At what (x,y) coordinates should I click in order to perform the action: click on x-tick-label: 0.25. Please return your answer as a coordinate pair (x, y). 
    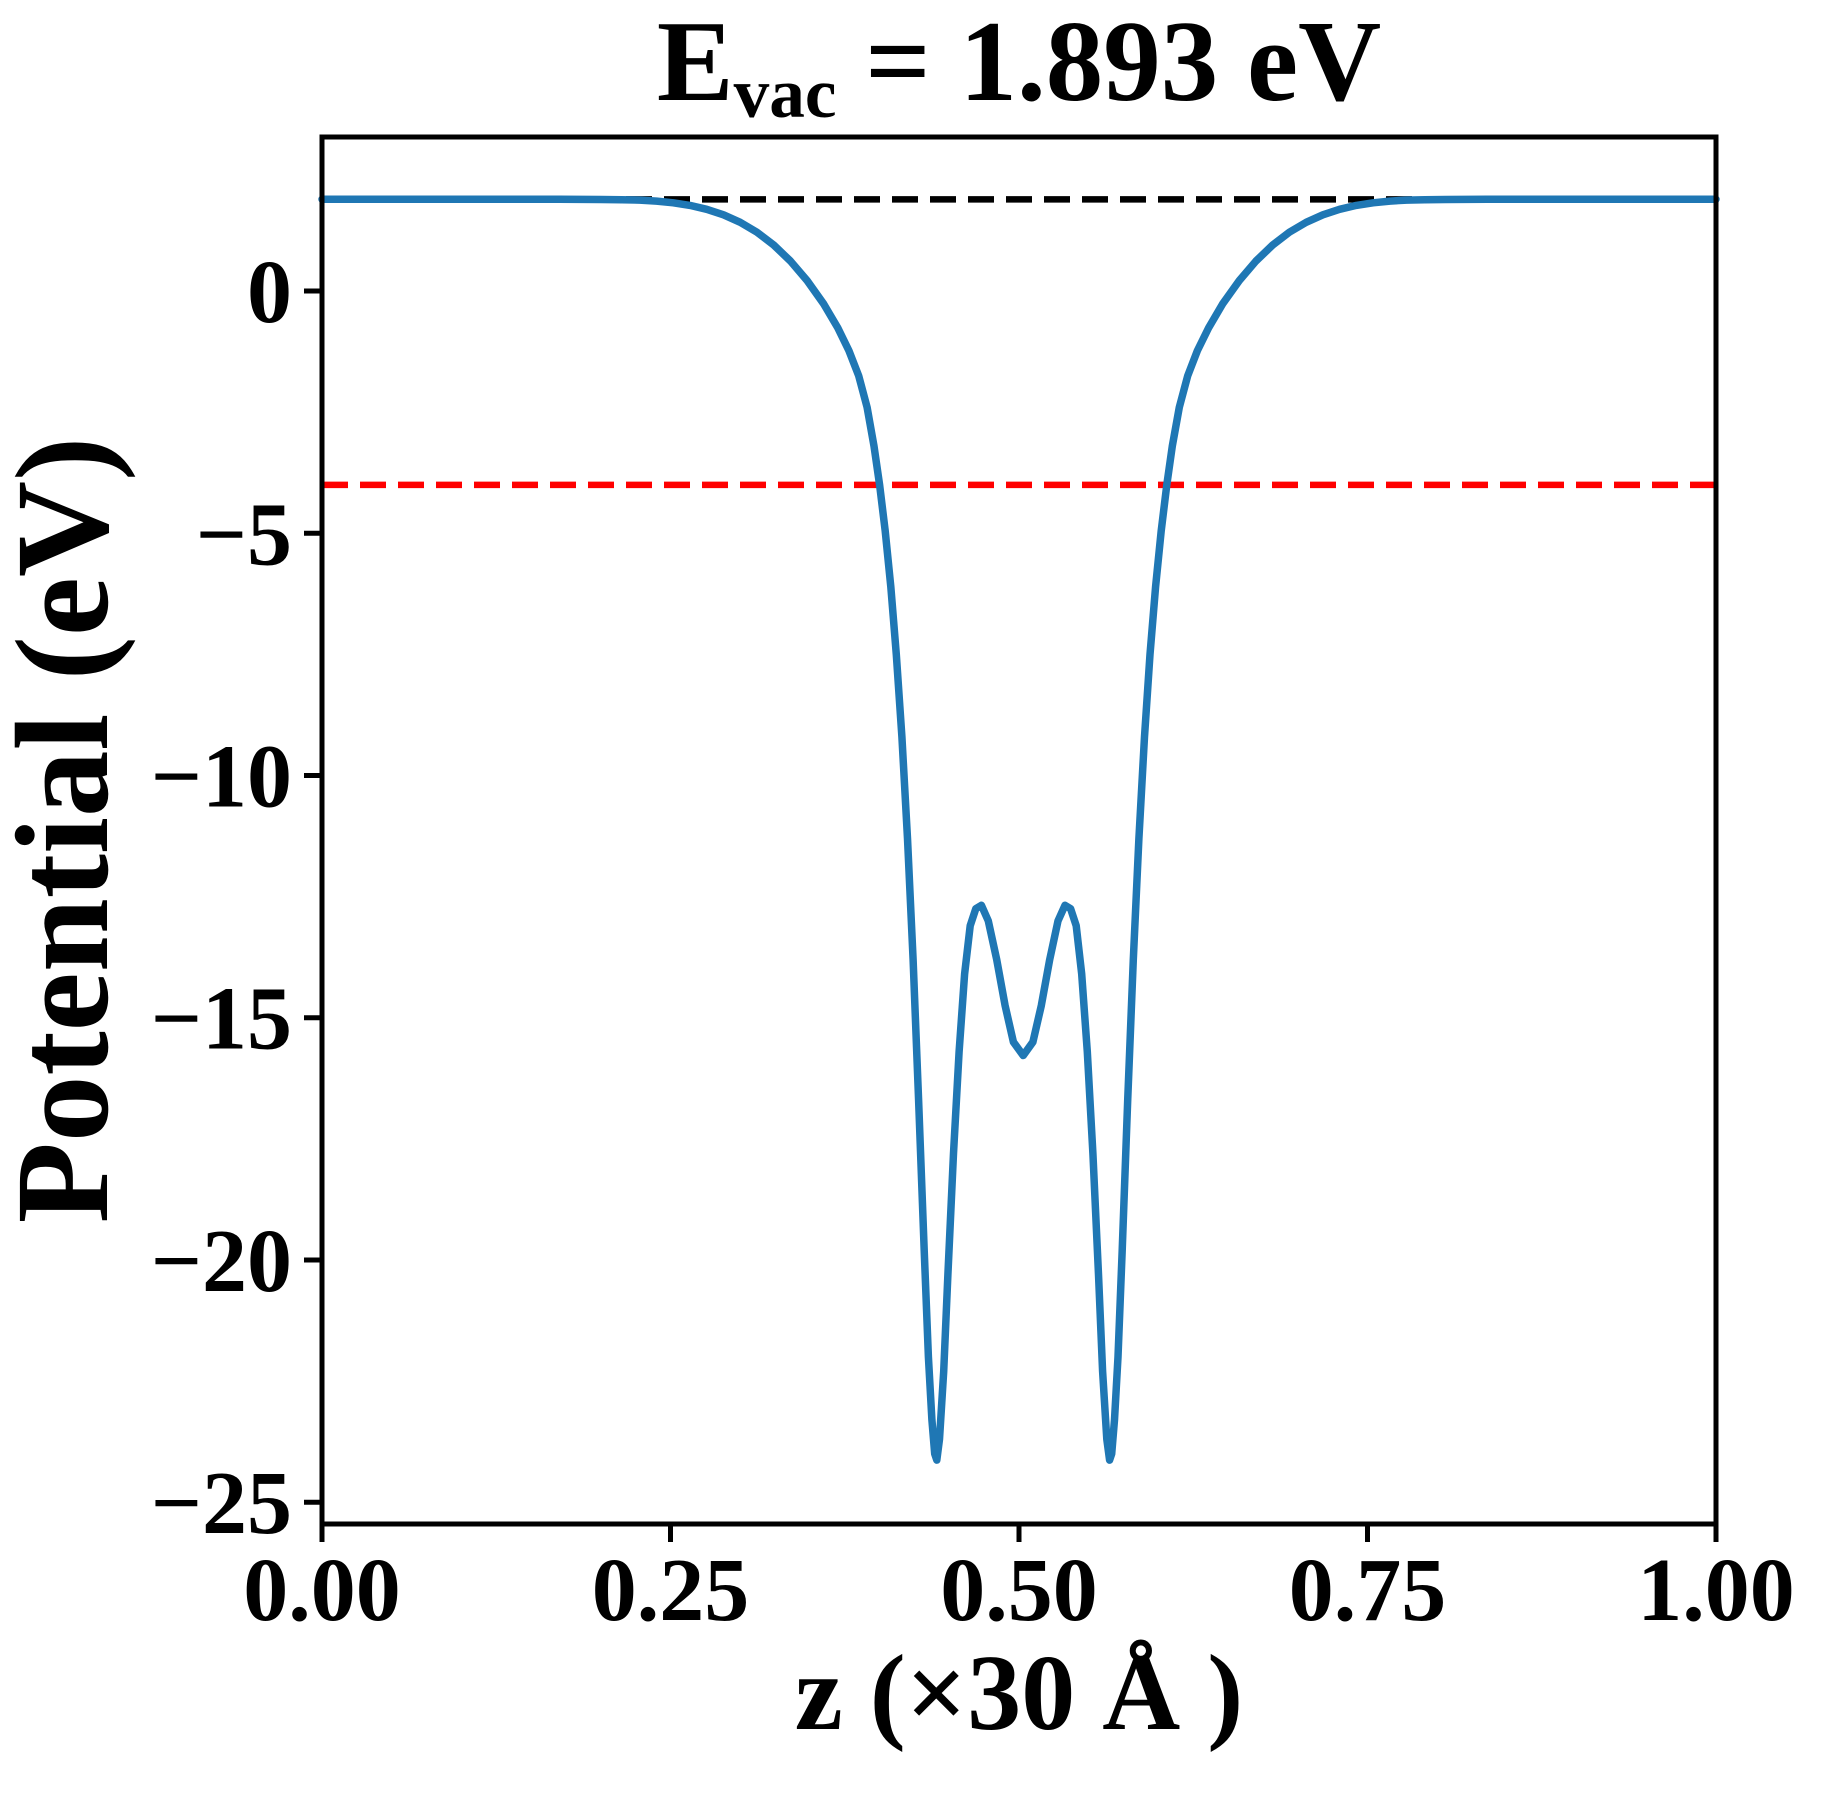
    Looking at the image, I should click on (671, 1590).